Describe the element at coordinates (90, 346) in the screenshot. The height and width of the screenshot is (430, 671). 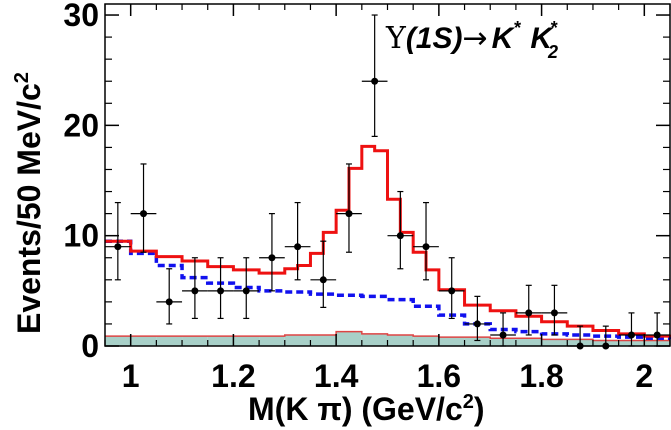
I see `y-tick-label: 0` at that location.